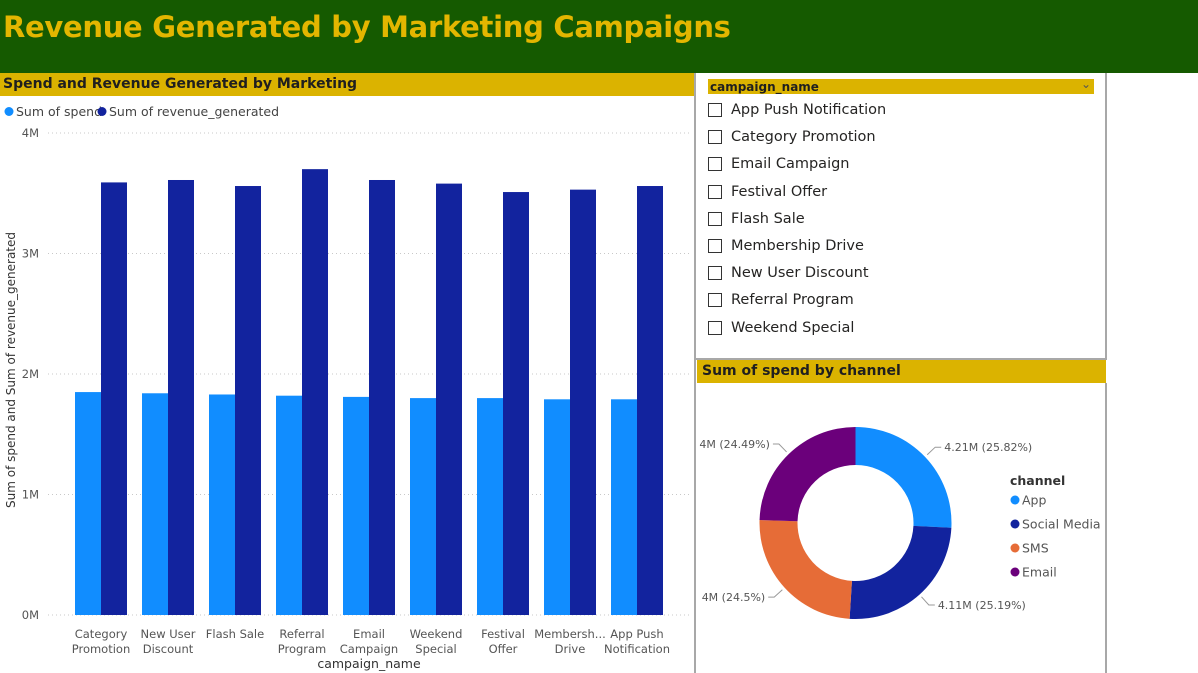 The image size is (1198, 673). Describe the element at coordinates (637, 649) in the screenshot. I see `x-tick-label: Notification` at that location.